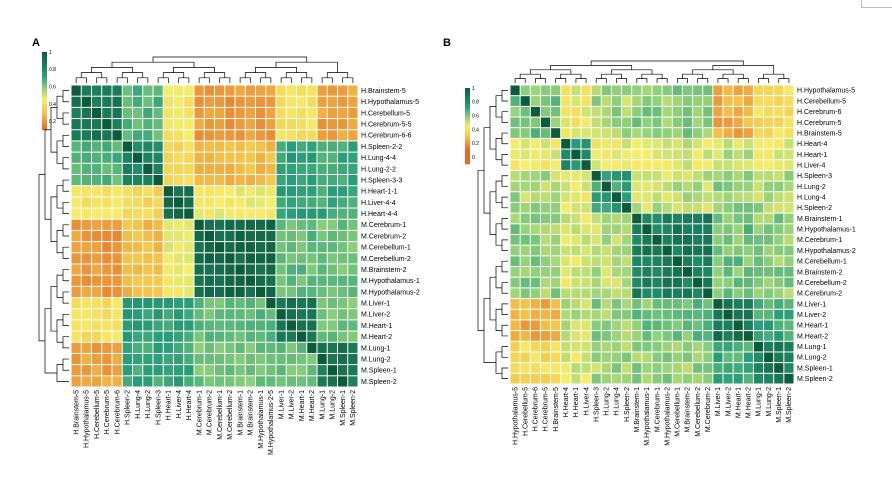  What do you see at coordinates (271, 422) in the screenshot?
I see `column-label: M.Hypothalamus-2-5` at bounding box center [271, 422].